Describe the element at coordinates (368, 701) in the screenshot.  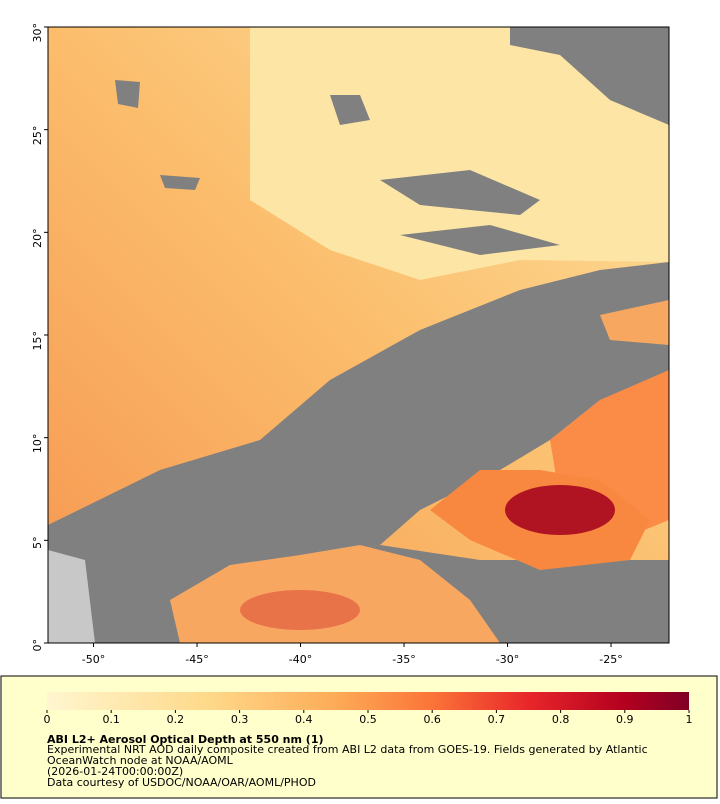
I see `colorbar` at that location.